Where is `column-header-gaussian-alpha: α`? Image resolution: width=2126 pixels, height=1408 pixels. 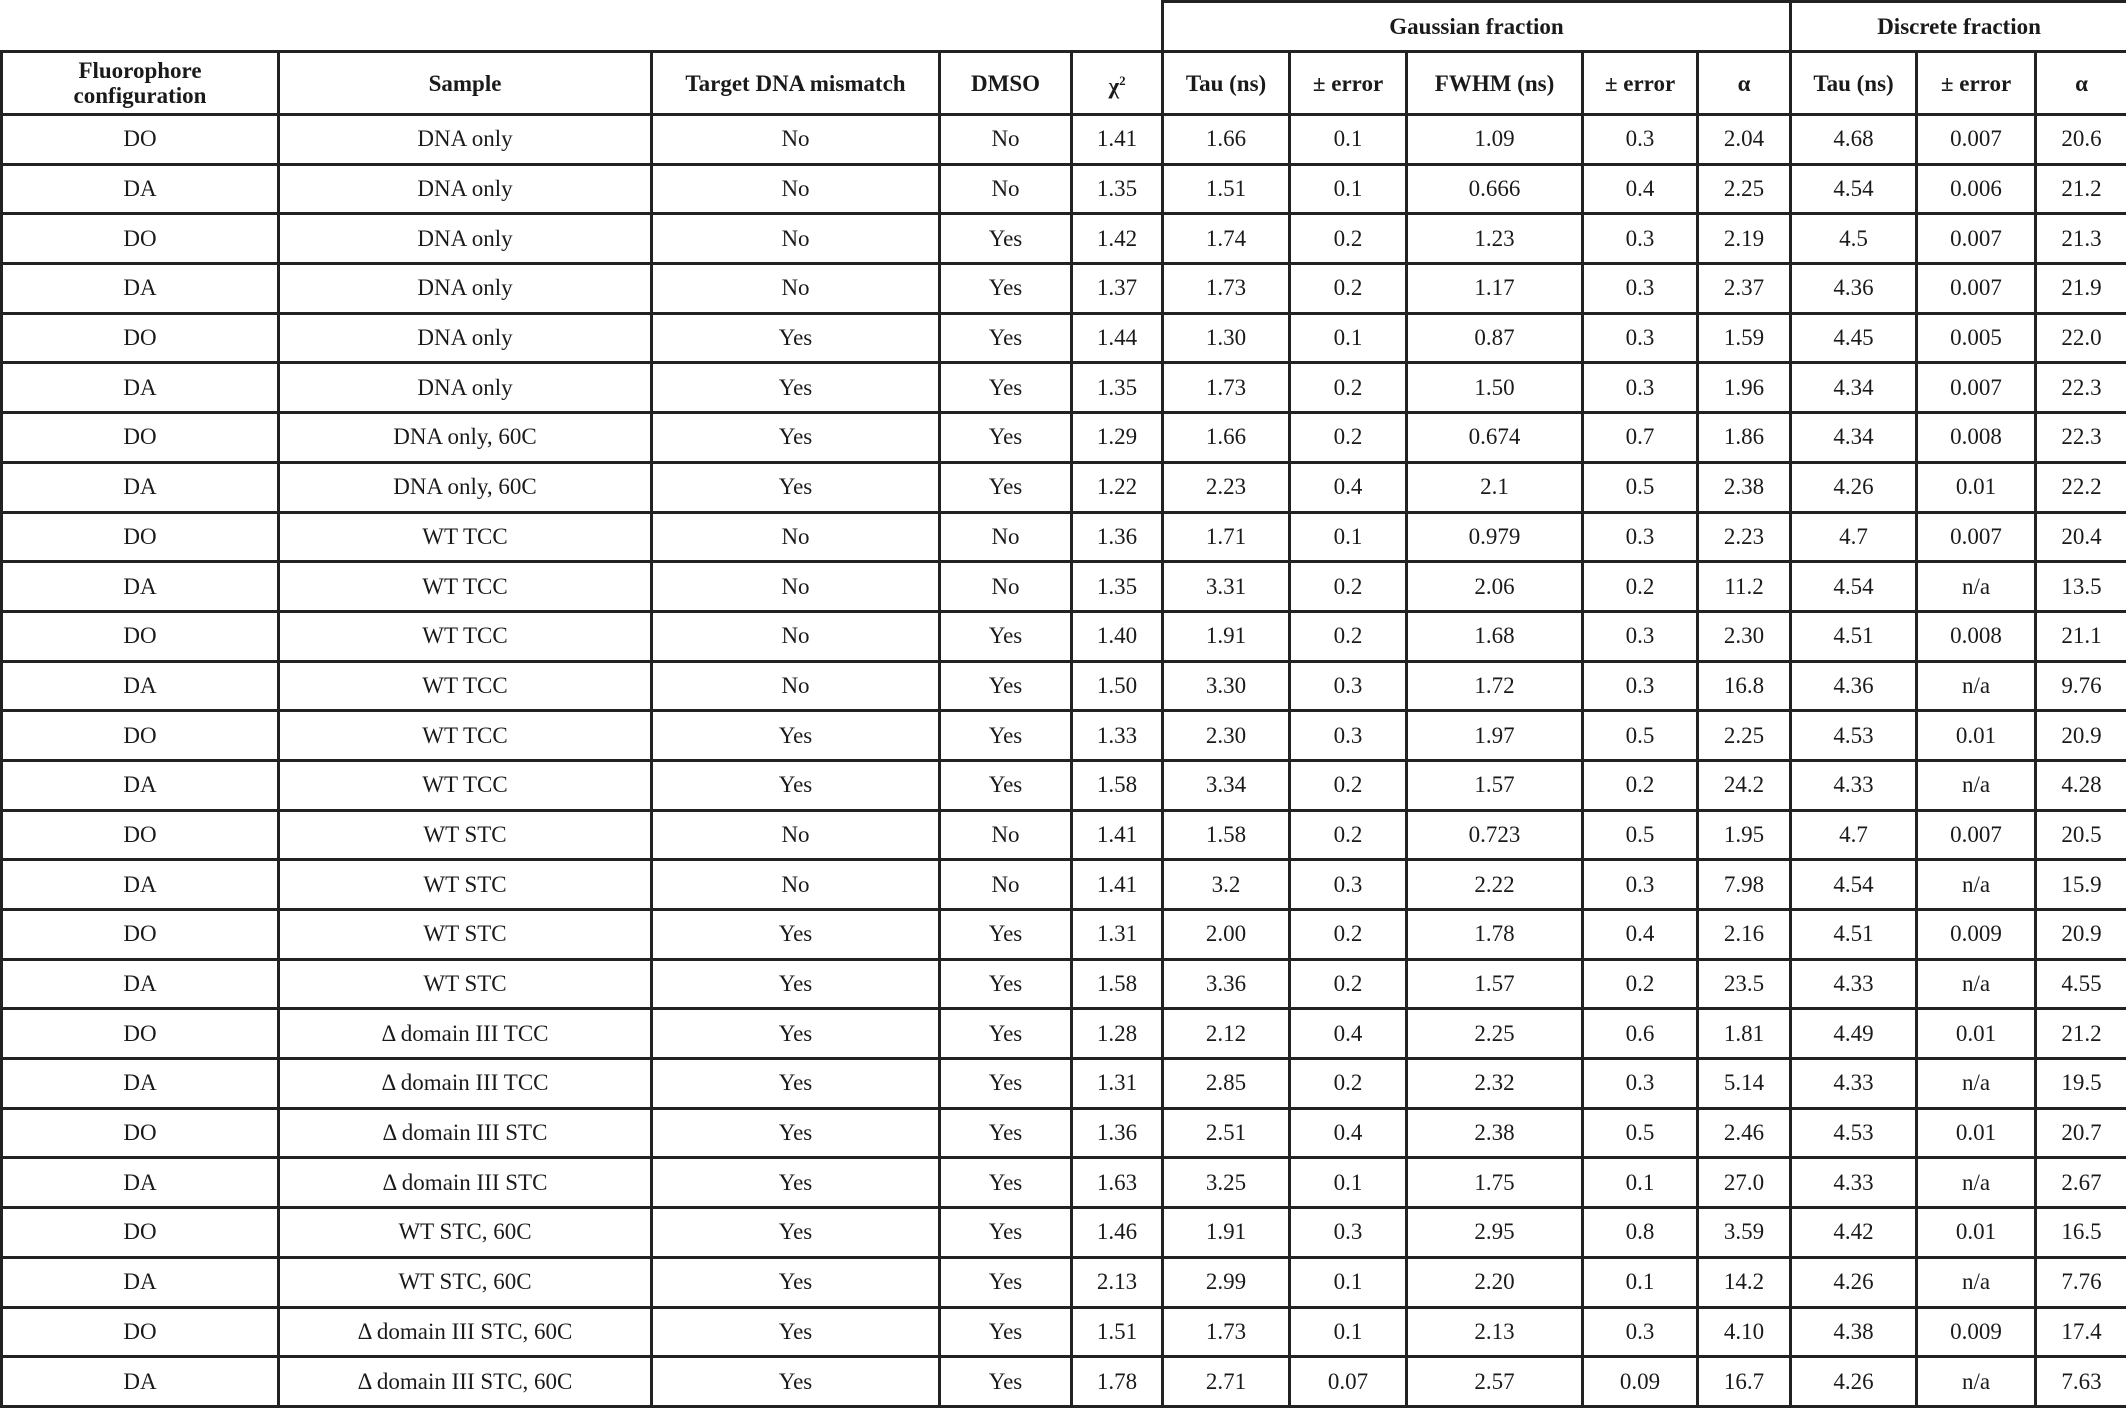 column-header-gaussian-alpha: α is located at coordinates (1744, 83).